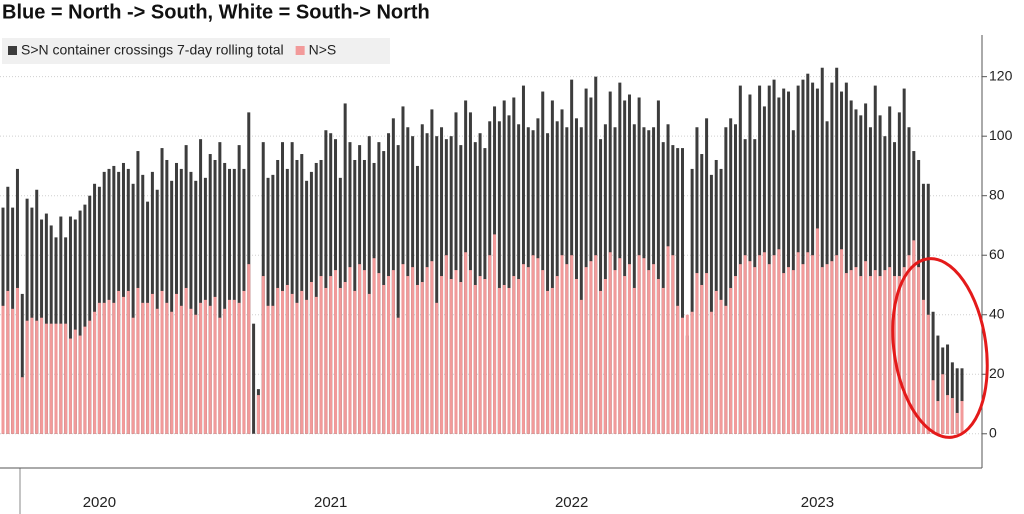  Describe the element at coordinates (997, 313) in the screenshot. I see `y-tick-label: 40` at that location.